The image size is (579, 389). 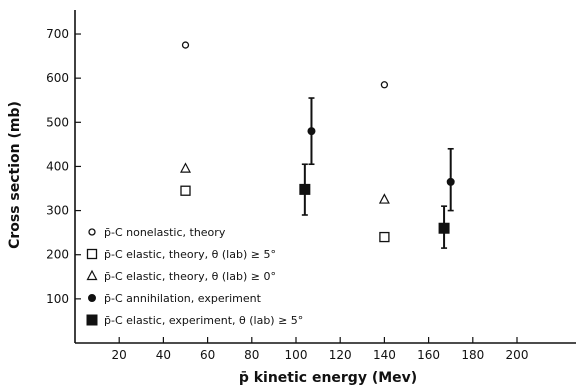 I want to click on y-tick-label: 300, so click(x=57, y=211).